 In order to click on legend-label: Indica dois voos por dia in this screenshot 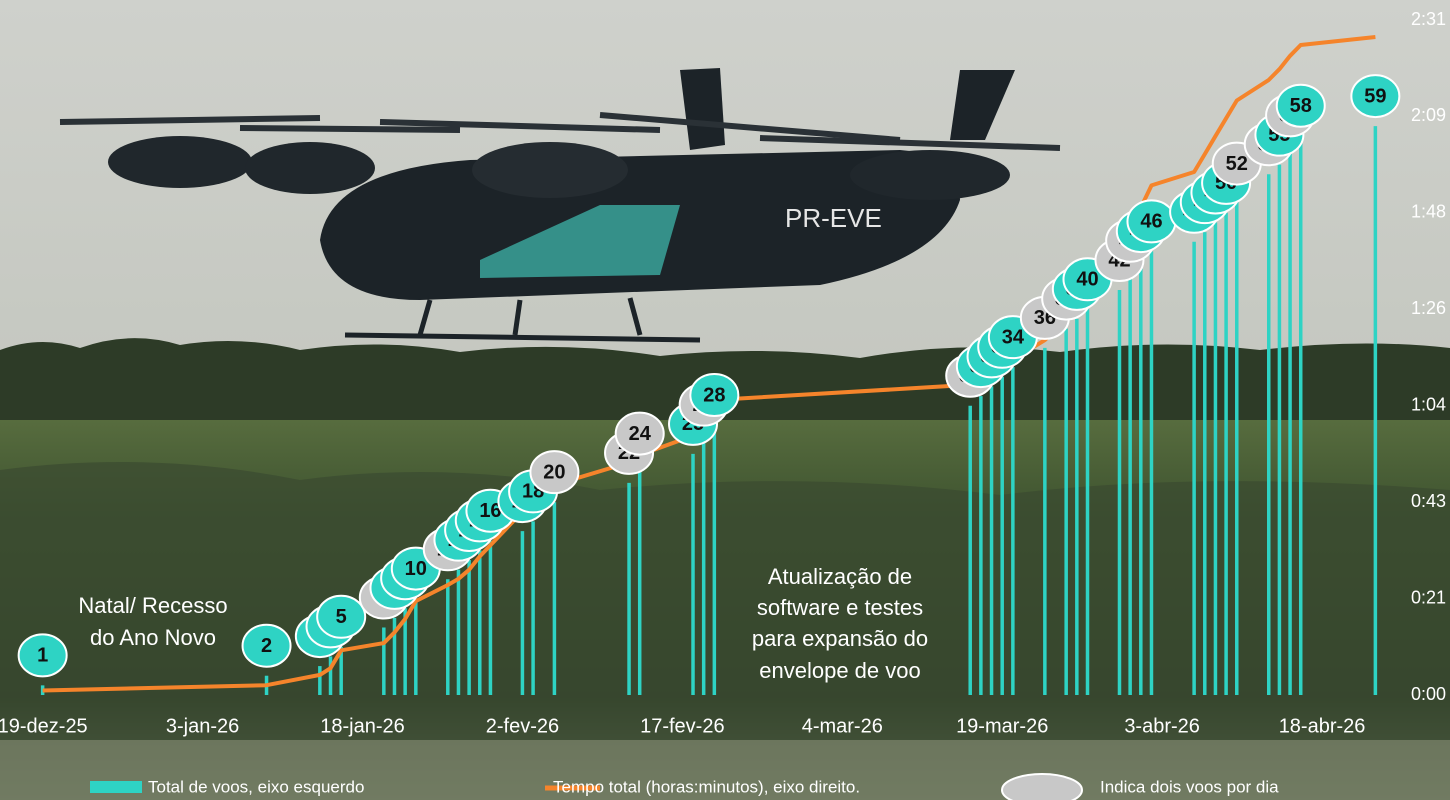, I will do `click(1189, 786)`.